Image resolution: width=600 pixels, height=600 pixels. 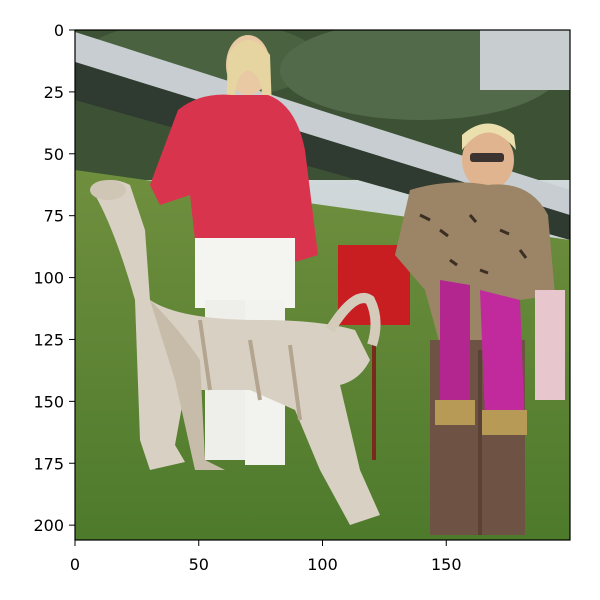 I want to click on x-axis: 0 50 100 150, so click(x=266, y=557).